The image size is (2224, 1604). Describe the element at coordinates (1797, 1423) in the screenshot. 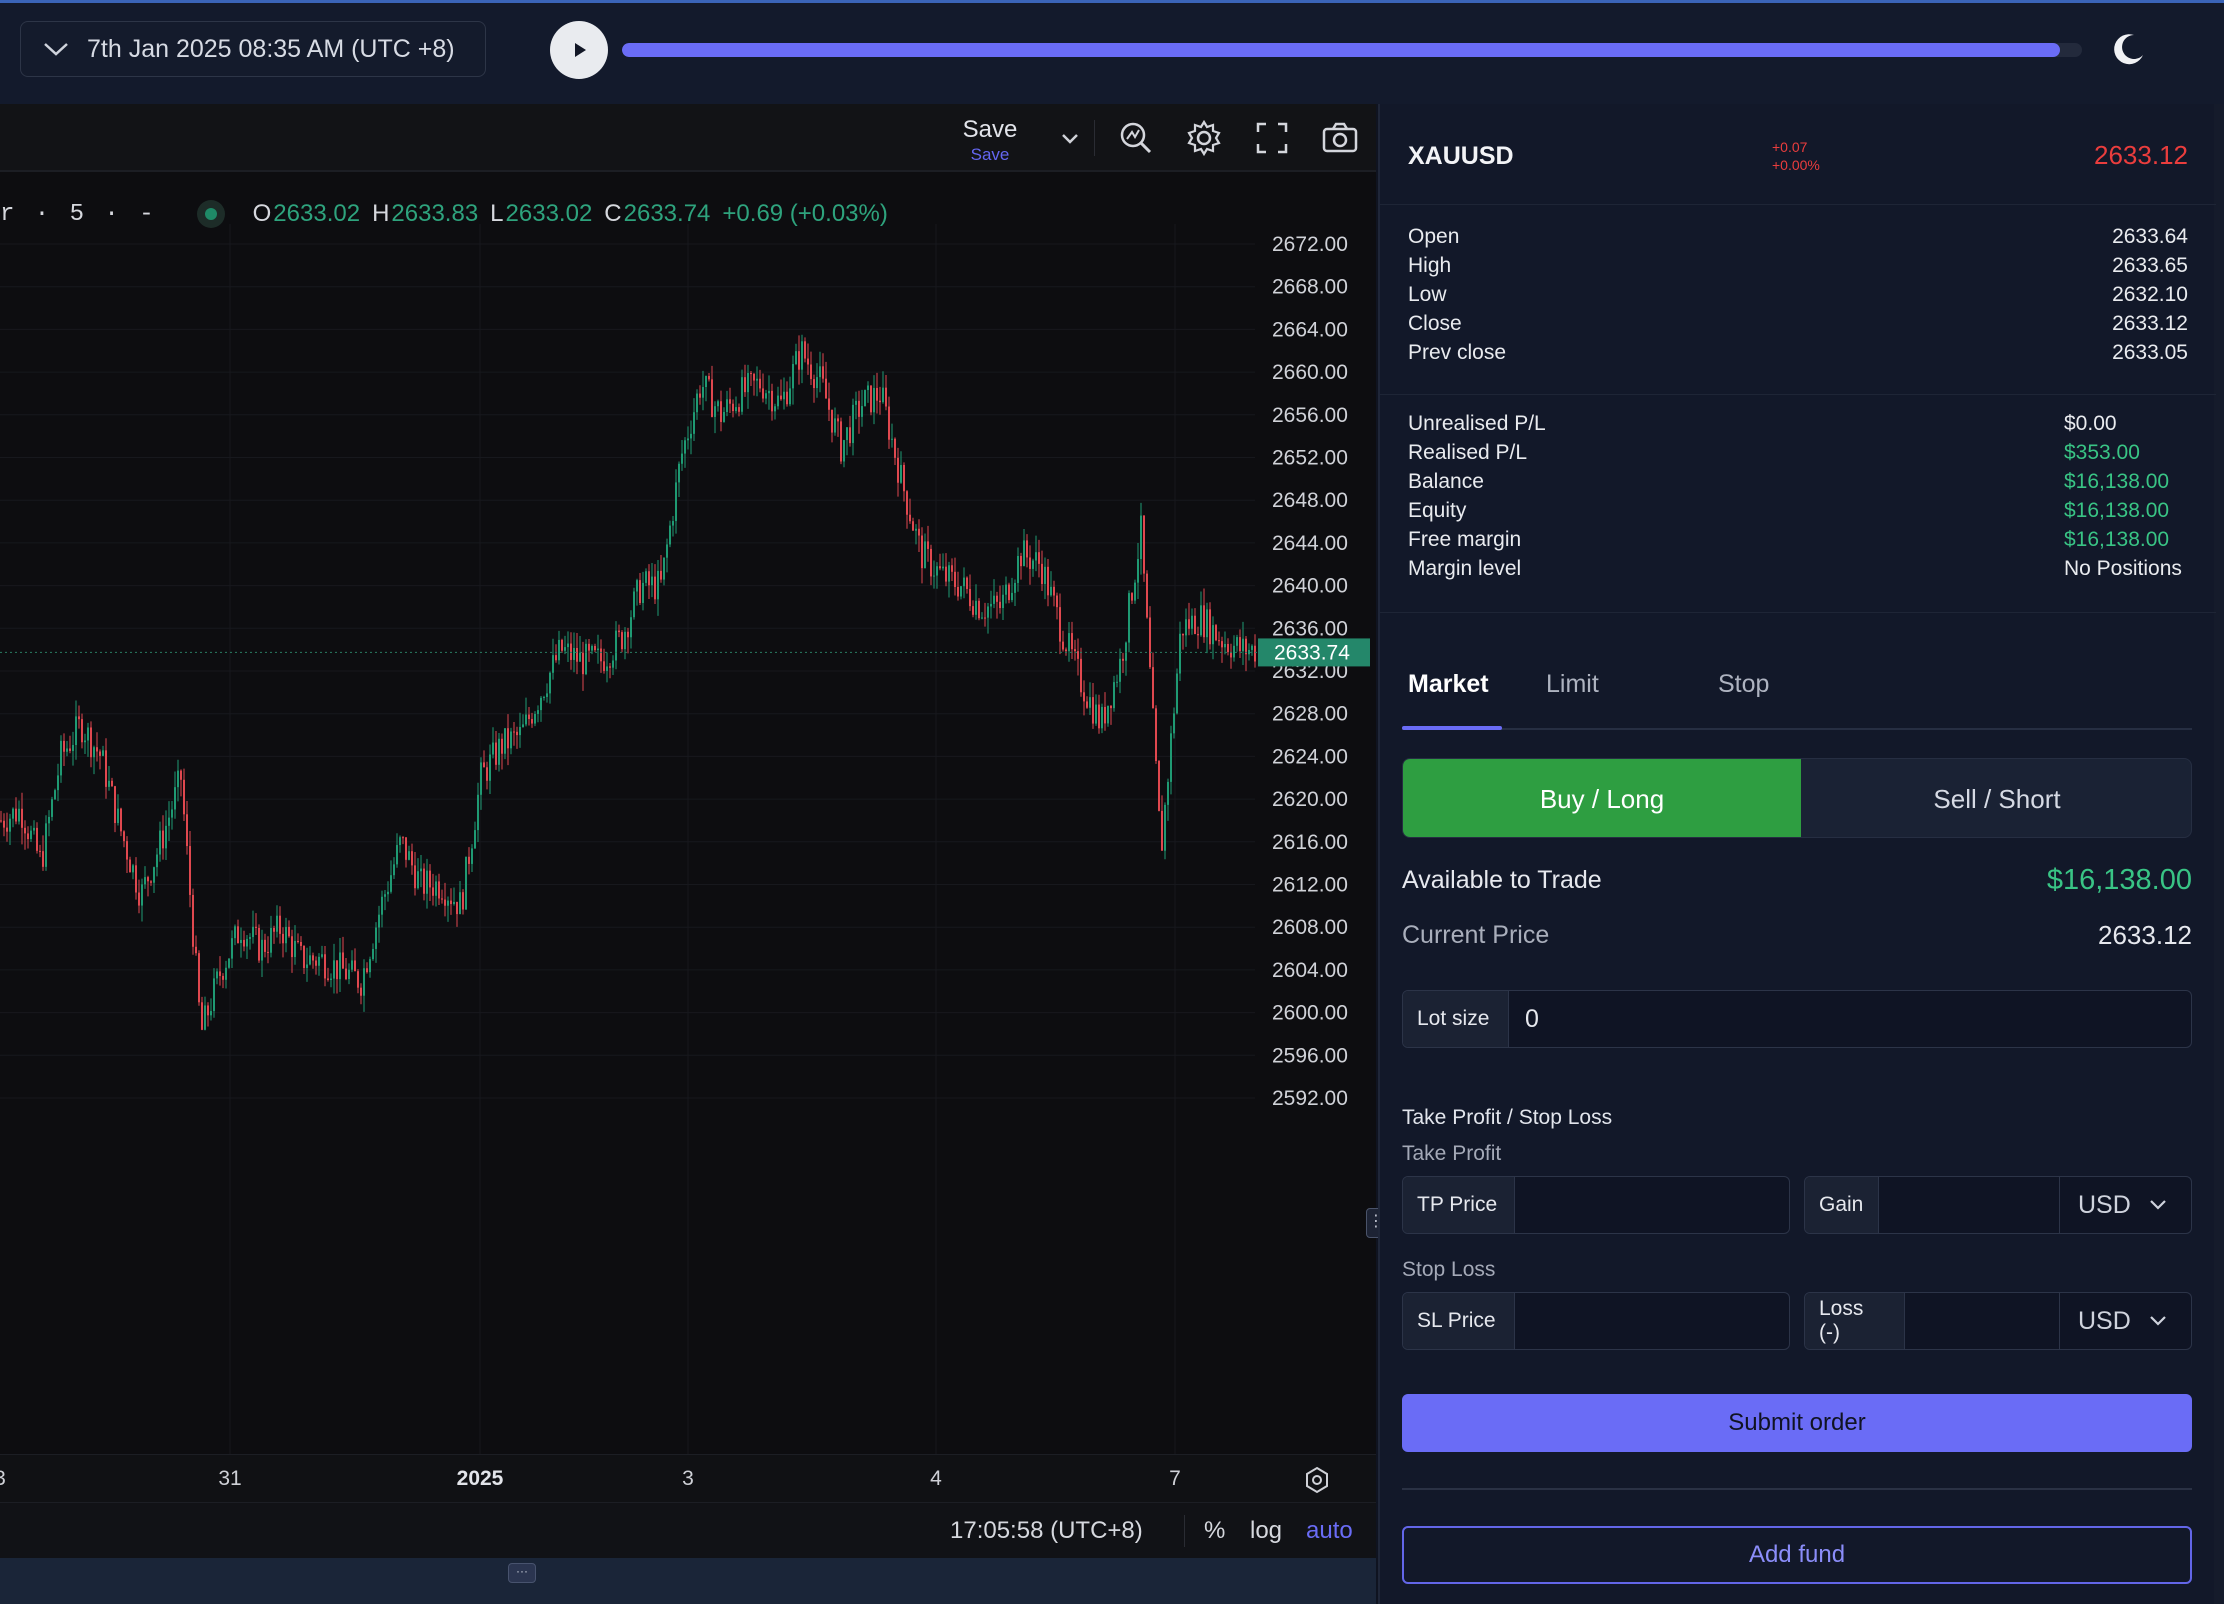

I see `submit-order-button: Submit order` at that location.